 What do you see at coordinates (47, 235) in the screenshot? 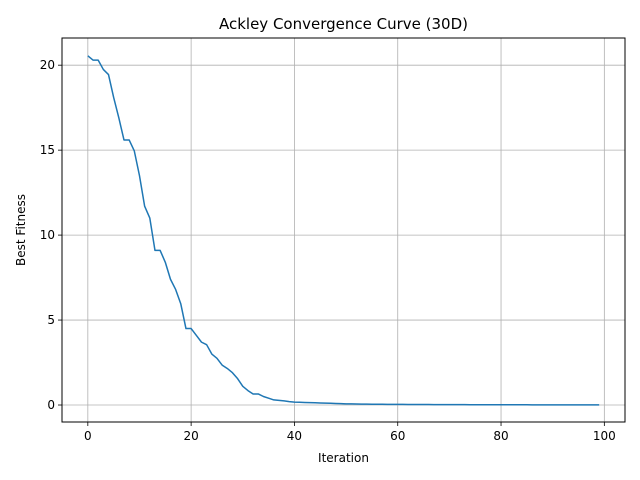
I see `y-tick-label: 10` at bounding box center [47, 235].